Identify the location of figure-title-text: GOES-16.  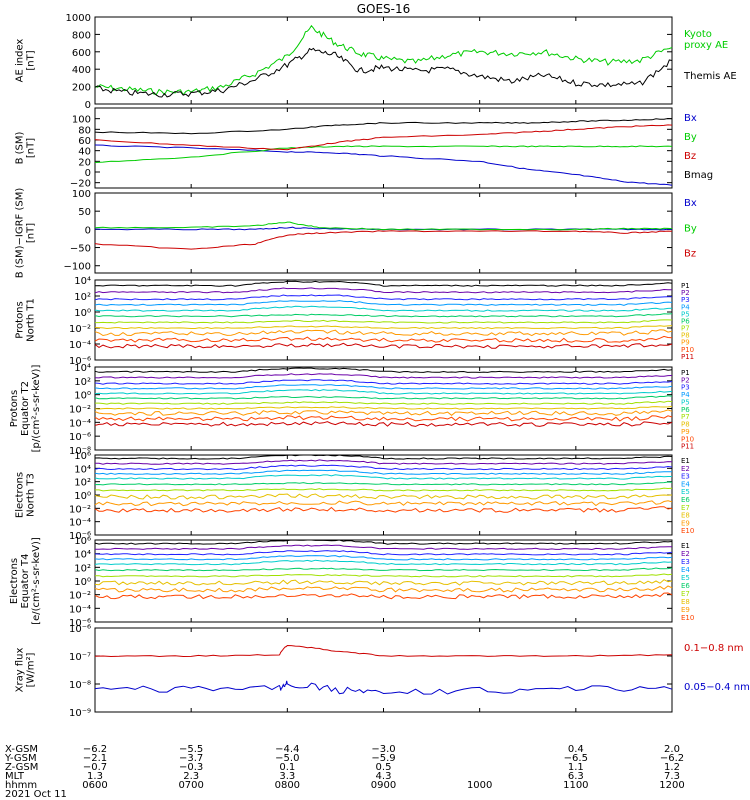
(384, 9).